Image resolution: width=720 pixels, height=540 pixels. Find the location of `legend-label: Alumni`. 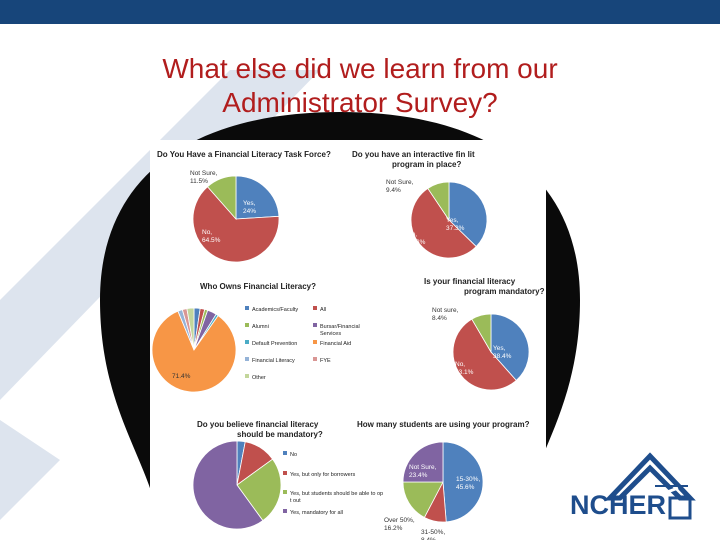

legend-label: Alumni is located at coordinates (260, 327).